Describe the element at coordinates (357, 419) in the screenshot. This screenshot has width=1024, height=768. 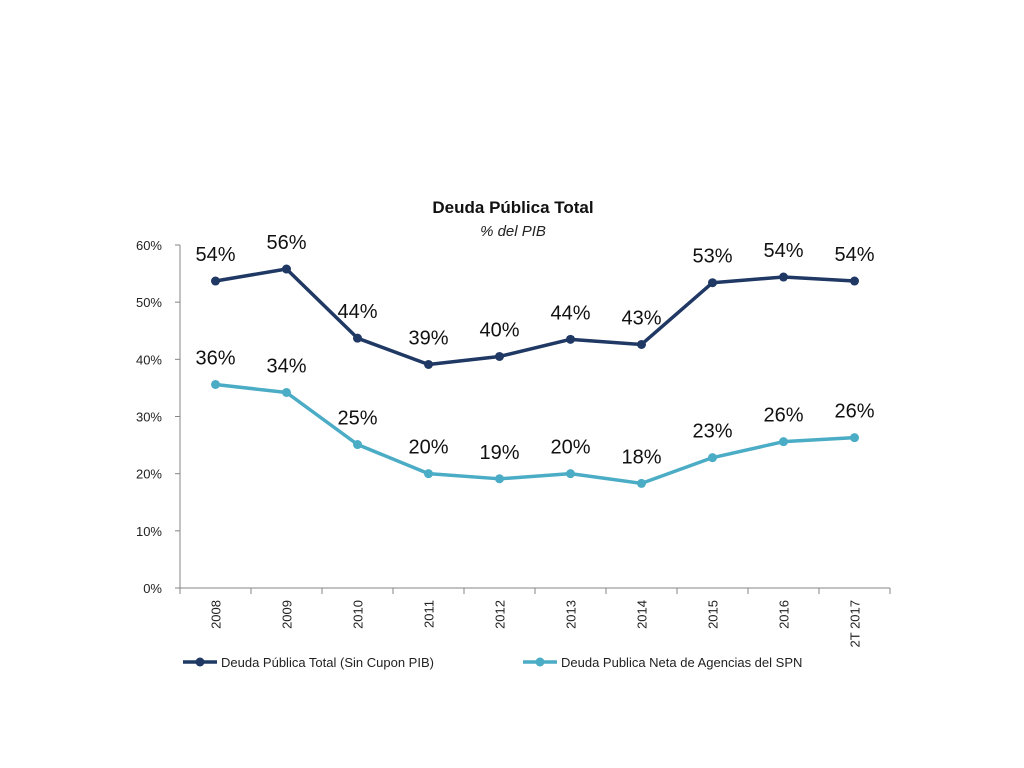
I see `data-label: 25%` at that location.